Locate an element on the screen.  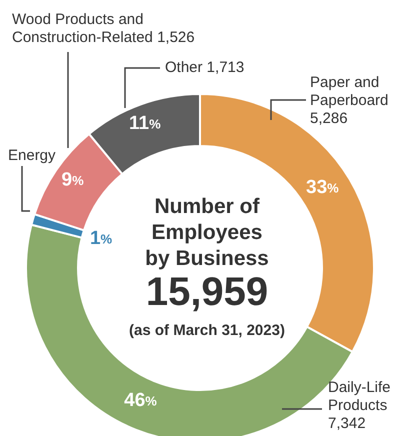
data-label: 46% is located at coordinates (141, 401).